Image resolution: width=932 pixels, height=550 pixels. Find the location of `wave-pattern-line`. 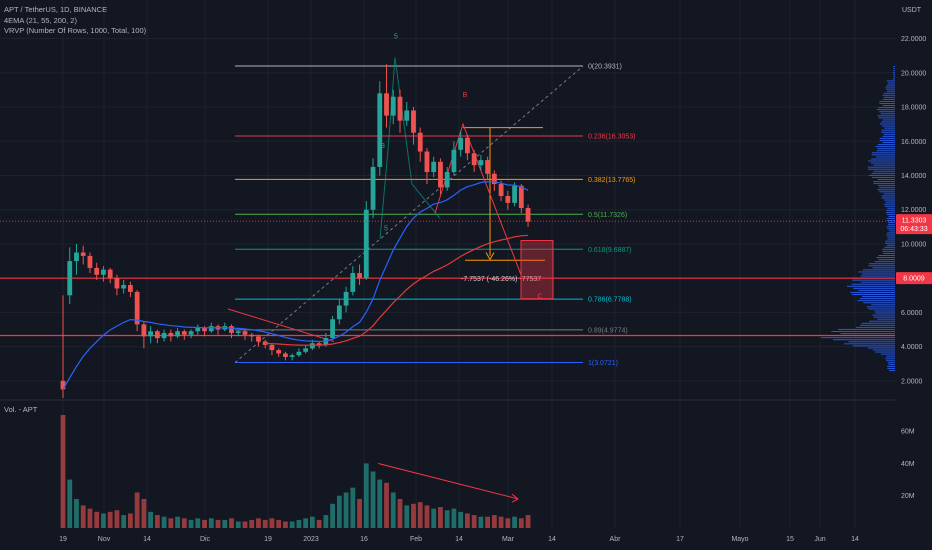

wave-pattern-line is located at coordinates (410, 148).